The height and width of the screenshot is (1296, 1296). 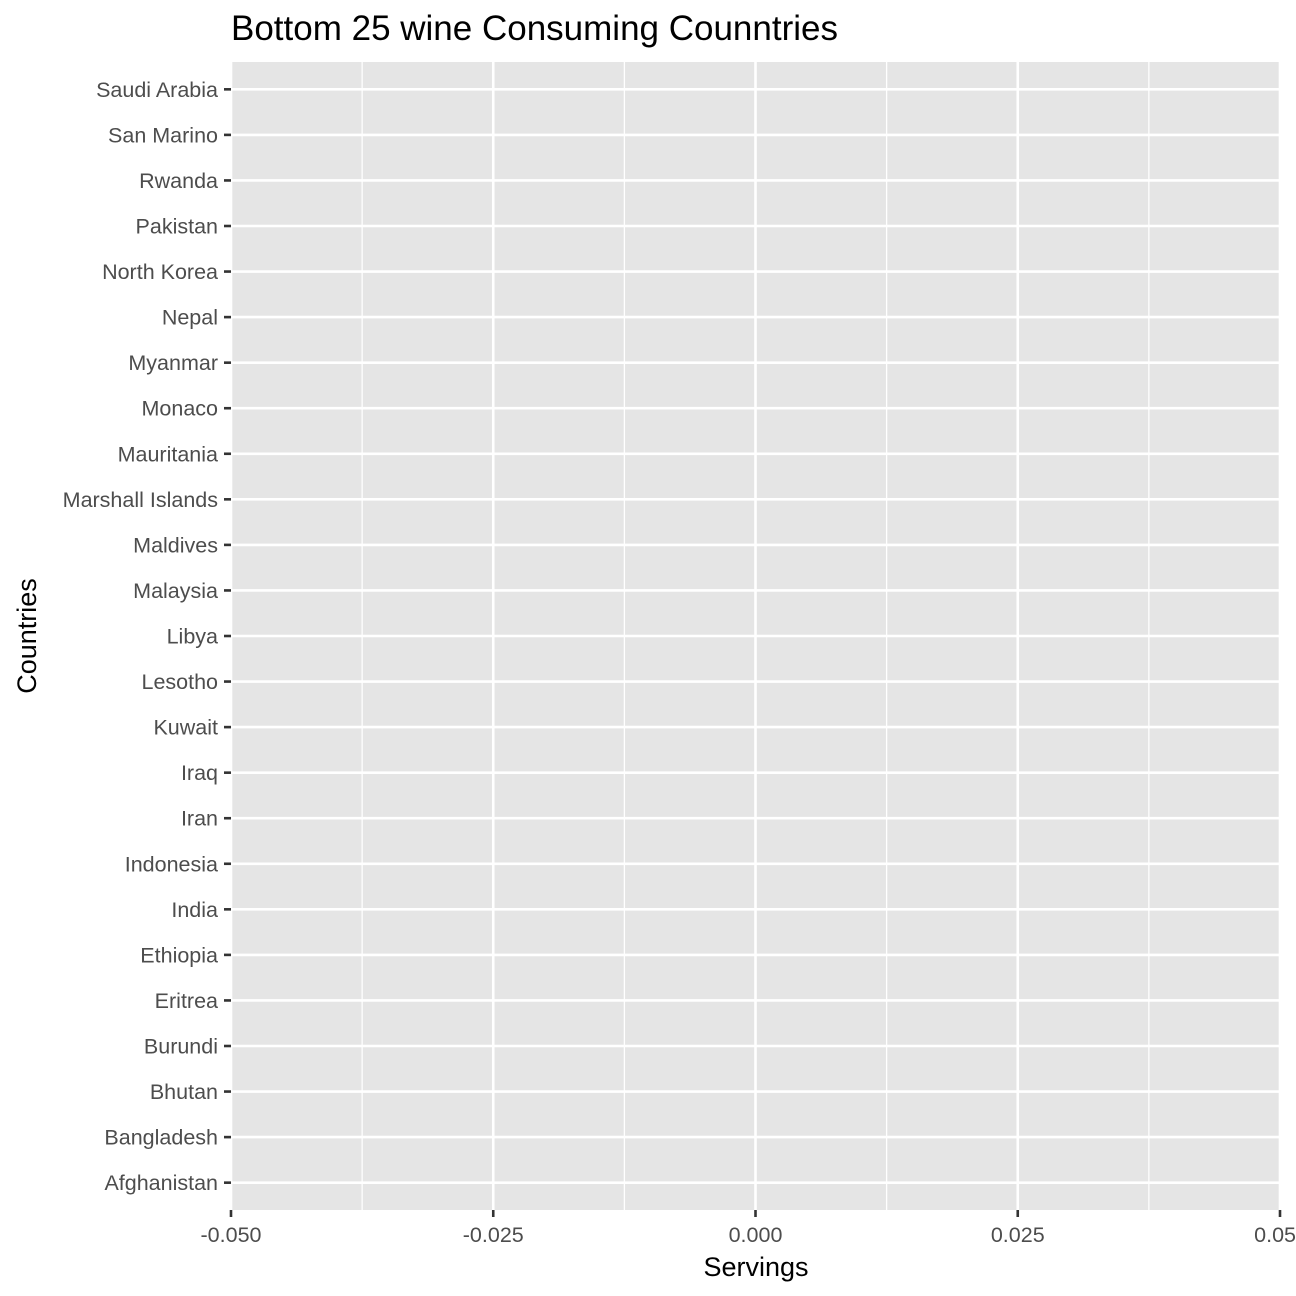 I want to click on y-tick-label: Afghanistan, so click(x=161, y=1183).